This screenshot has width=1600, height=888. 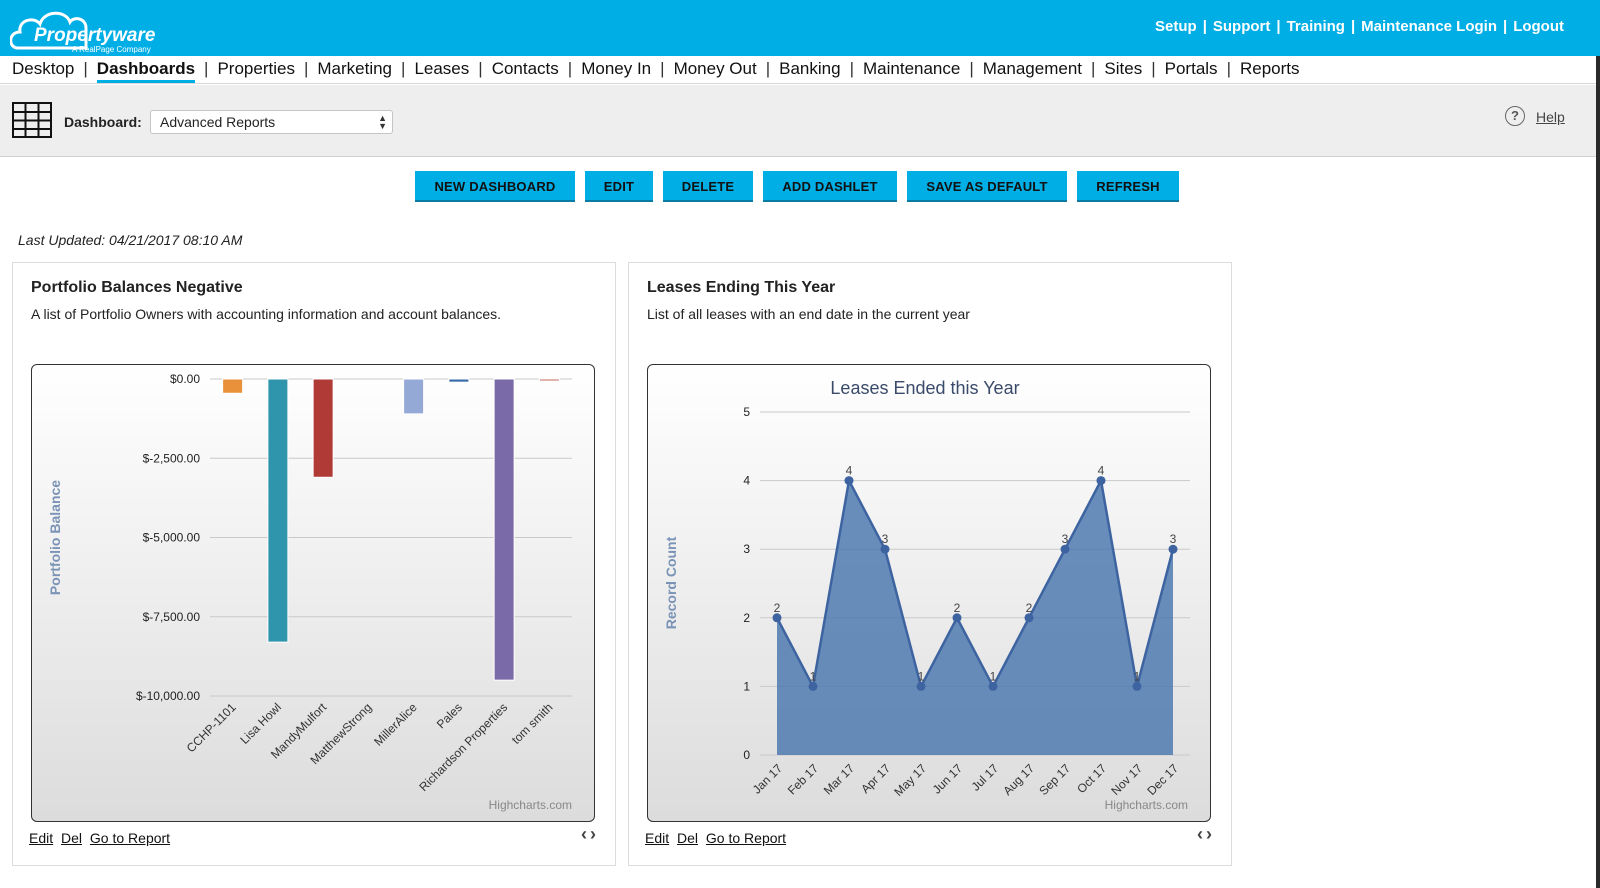 I want to click on propertyware-logo: Propertyware A RealPage Company, so click(x=95, y=28).